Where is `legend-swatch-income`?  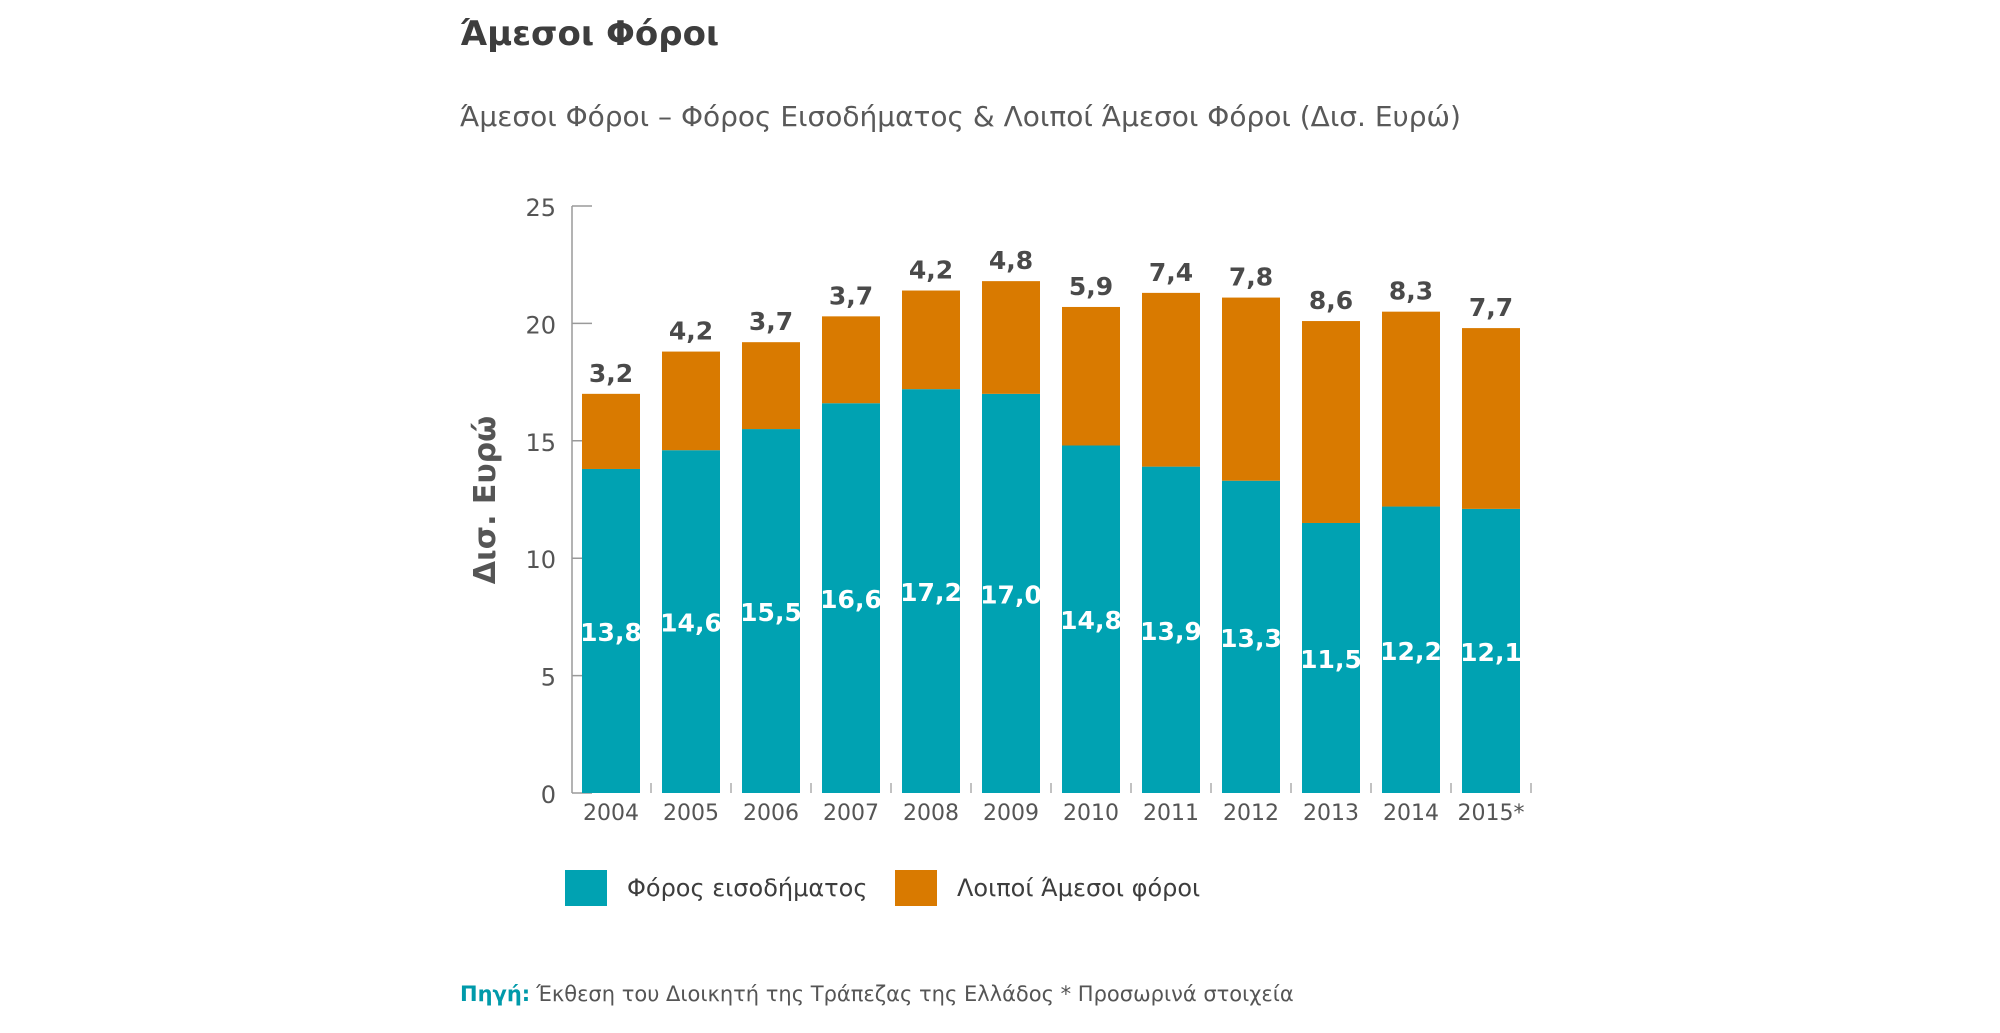 legend-swatch-income is located at coordinates (586, 888).